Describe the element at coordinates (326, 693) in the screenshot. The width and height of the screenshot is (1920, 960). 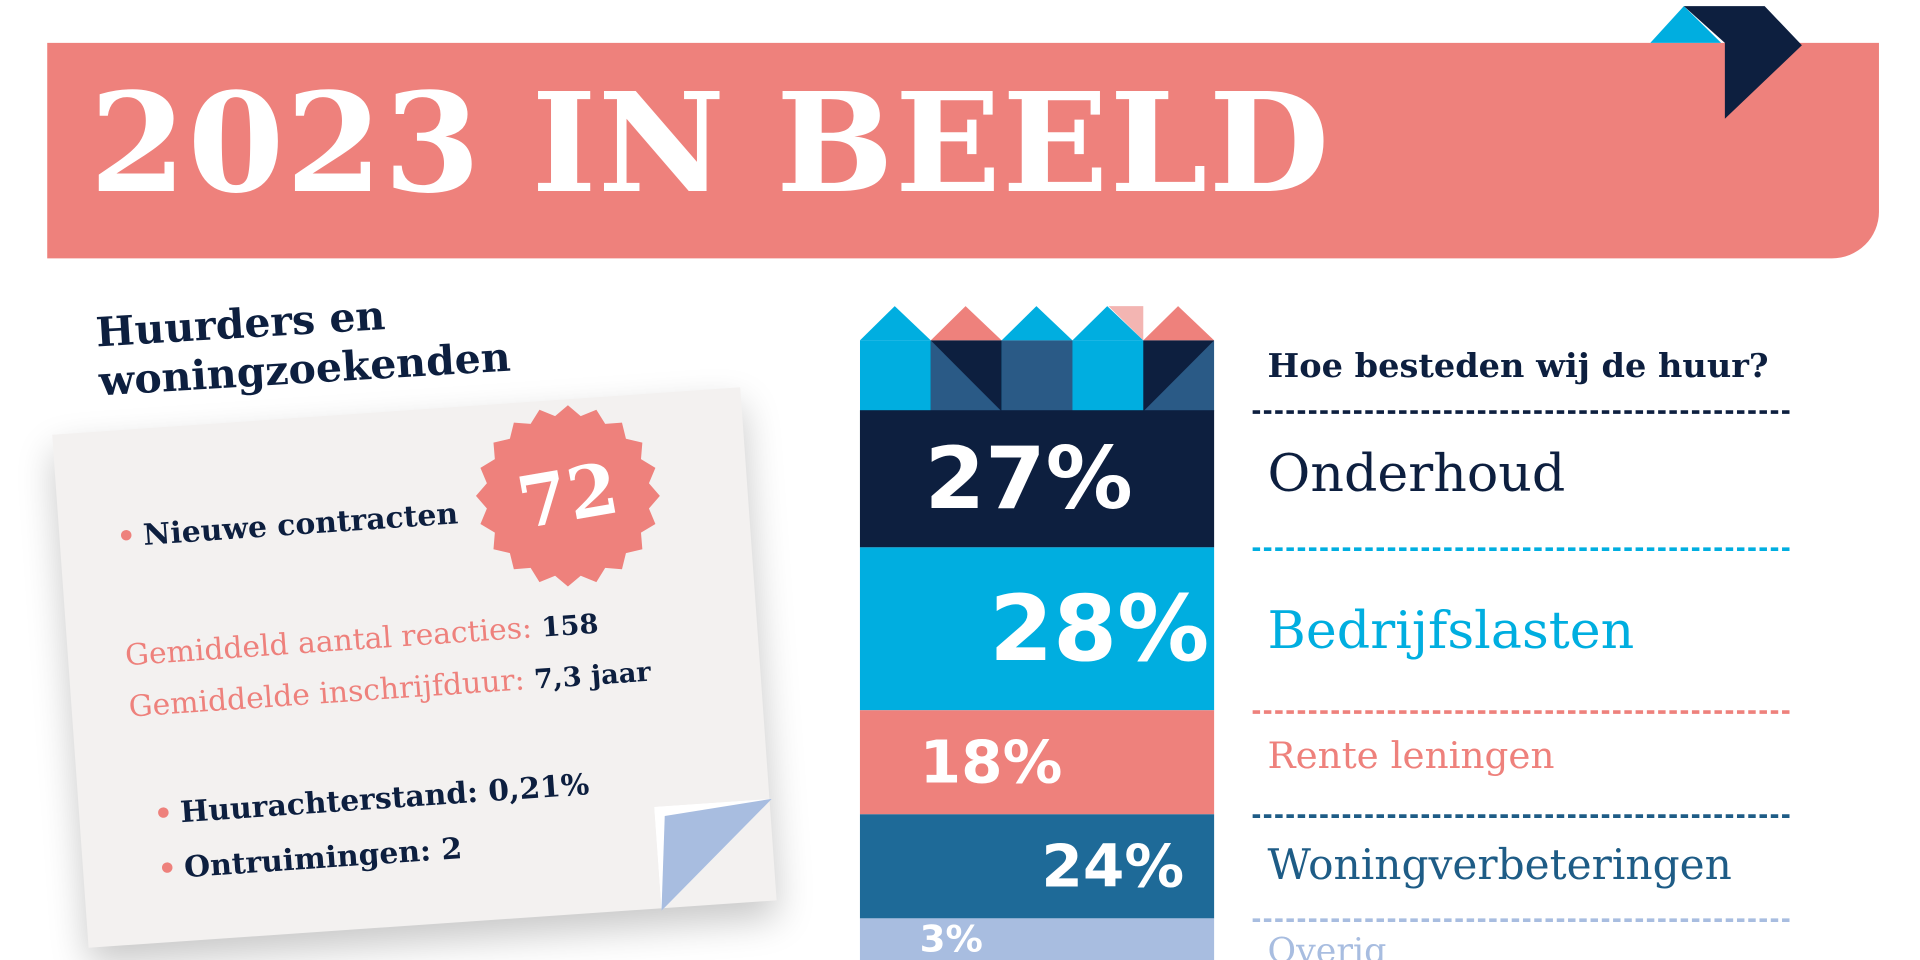
I see `stat-label: Gemiddelde inschrijfduur:` at that location.